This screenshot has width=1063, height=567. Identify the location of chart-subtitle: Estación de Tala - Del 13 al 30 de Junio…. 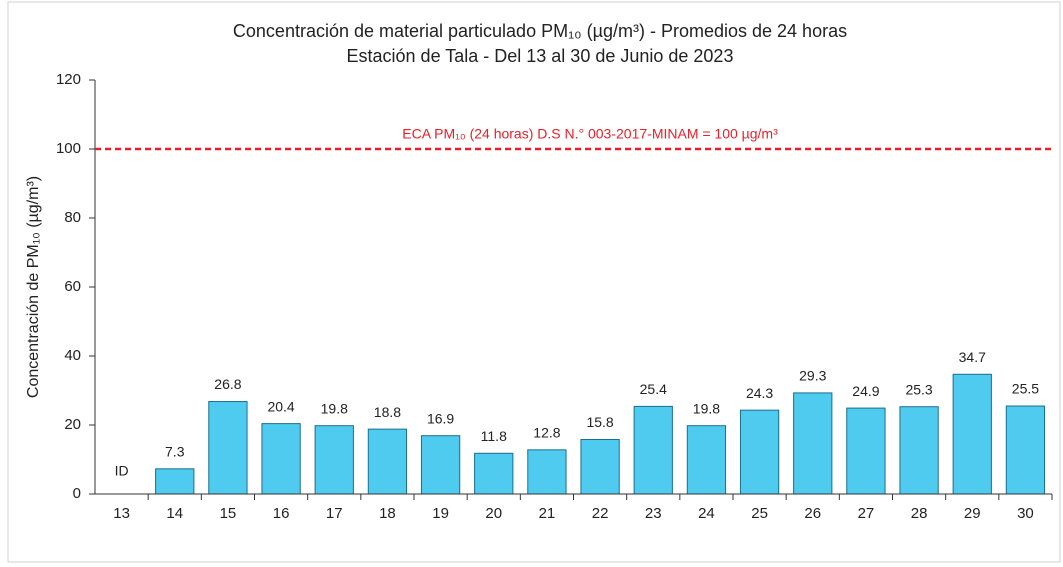
(540, 56).